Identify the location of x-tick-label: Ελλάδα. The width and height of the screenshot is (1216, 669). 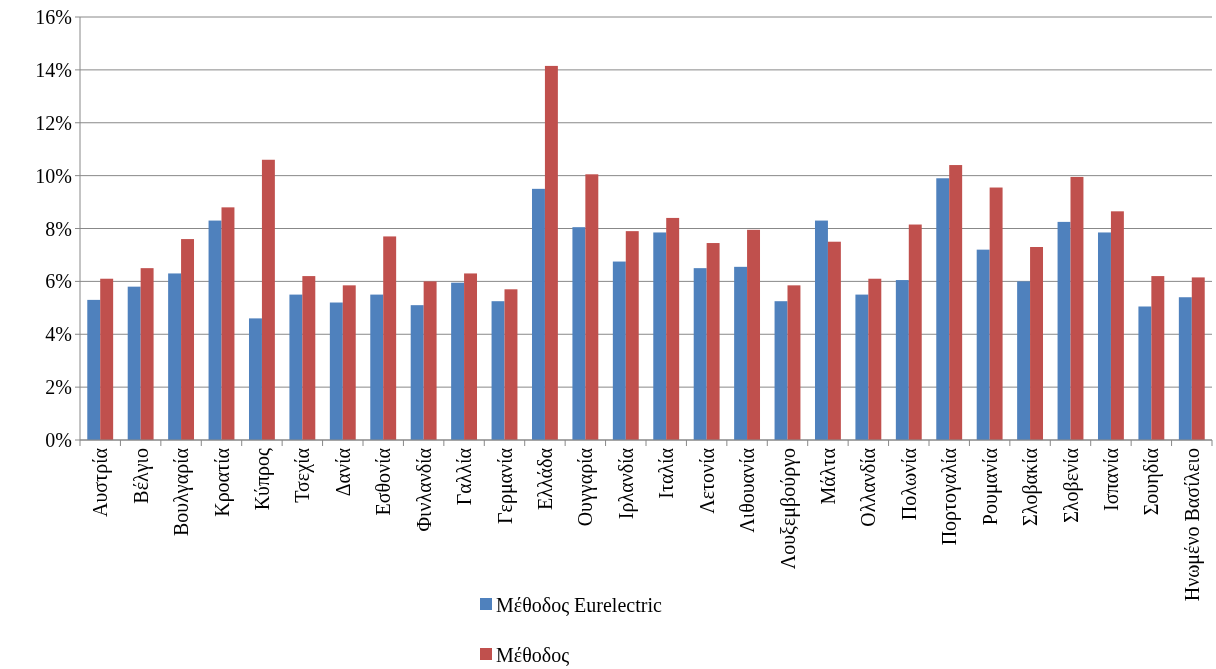
(544, 478).